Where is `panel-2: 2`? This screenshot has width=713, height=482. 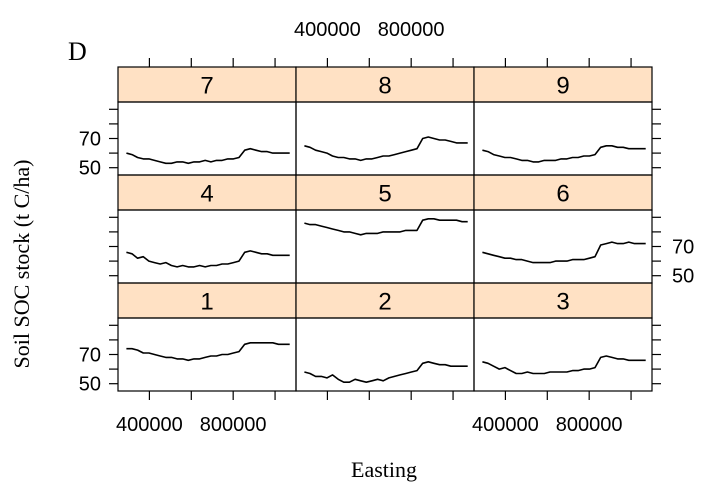 panel-2: 2 is located at coordinates (385, 337).